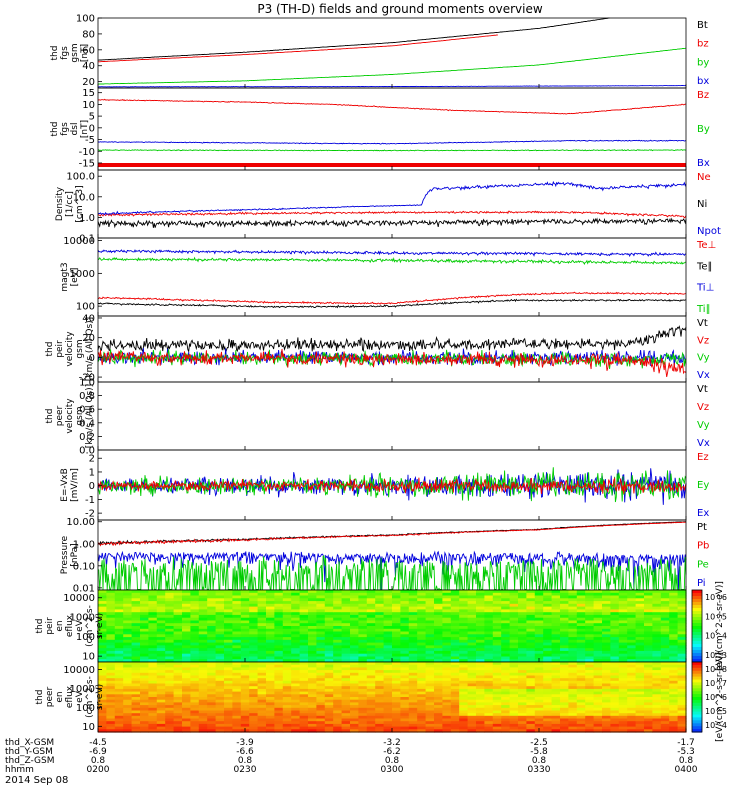 This screenshot has width=750, height=800. What do you see at coordinates (92, 459) in the screenshot?
I see `y-tick-label: 2` at bounding box center [92, 459].